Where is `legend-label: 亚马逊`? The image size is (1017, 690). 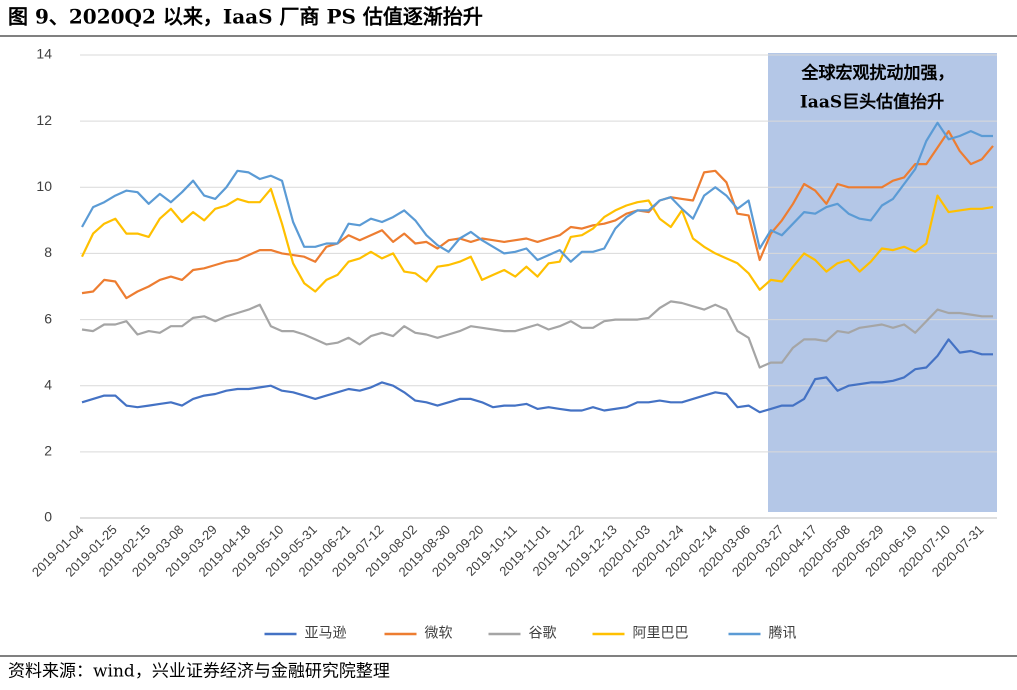
legend-label: 亚马逊 is located at coordinates (326, 633).